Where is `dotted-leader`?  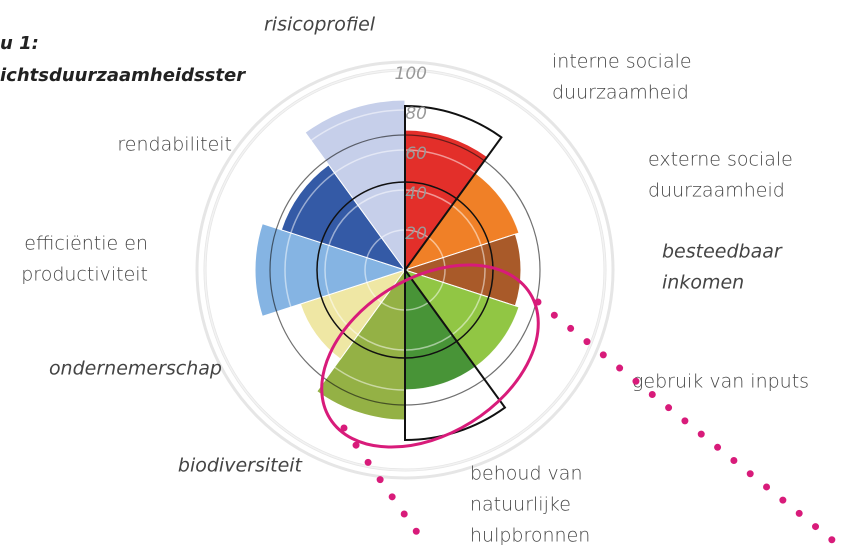
dotted-leader is located at coordinates (386, 487).